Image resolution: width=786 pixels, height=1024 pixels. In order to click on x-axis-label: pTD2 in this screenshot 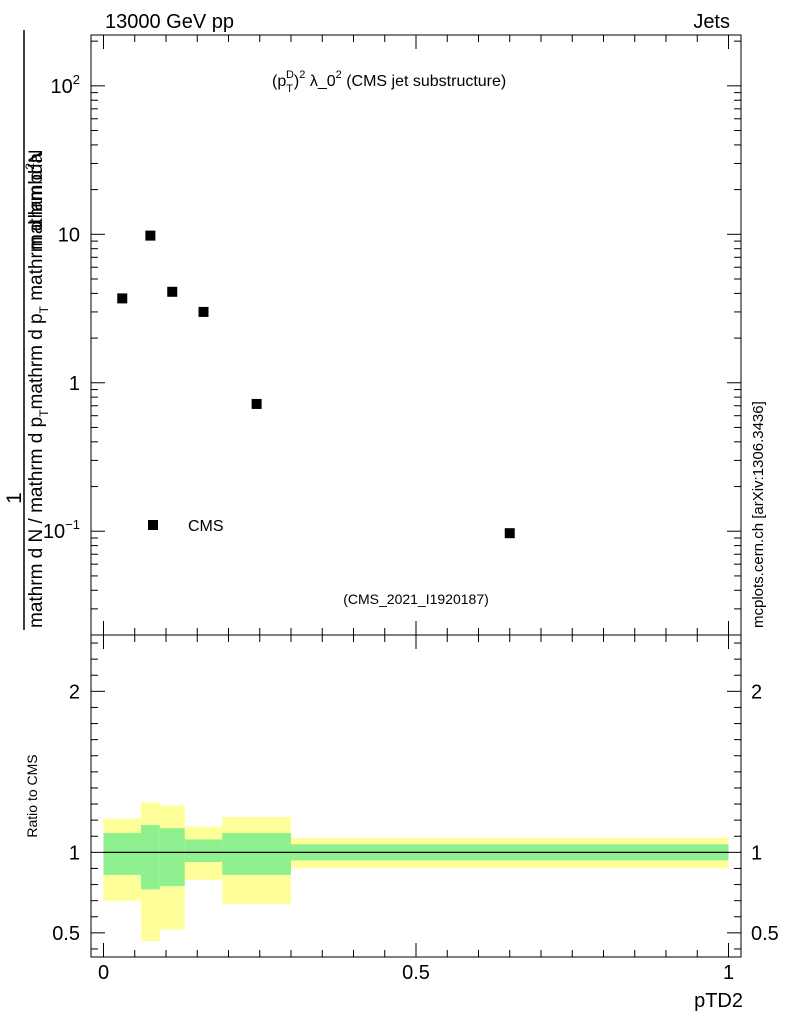, I will do `click(718, 1001)`.